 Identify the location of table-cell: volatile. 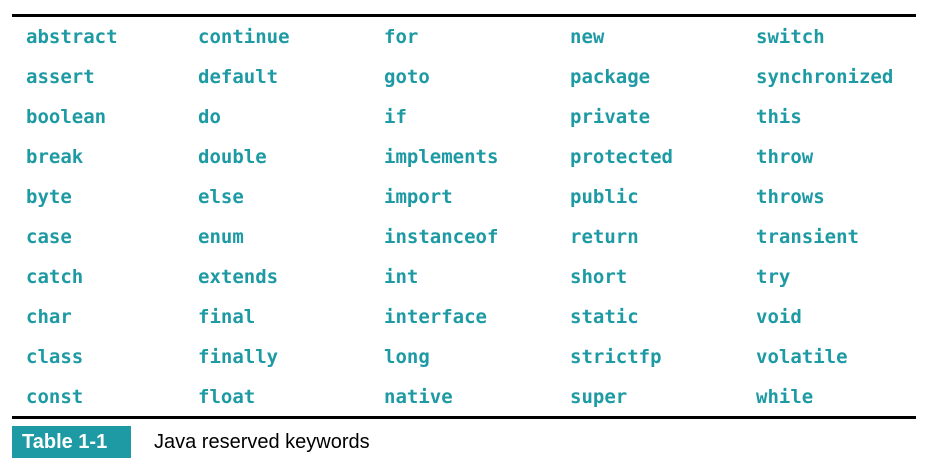
(802, 357).